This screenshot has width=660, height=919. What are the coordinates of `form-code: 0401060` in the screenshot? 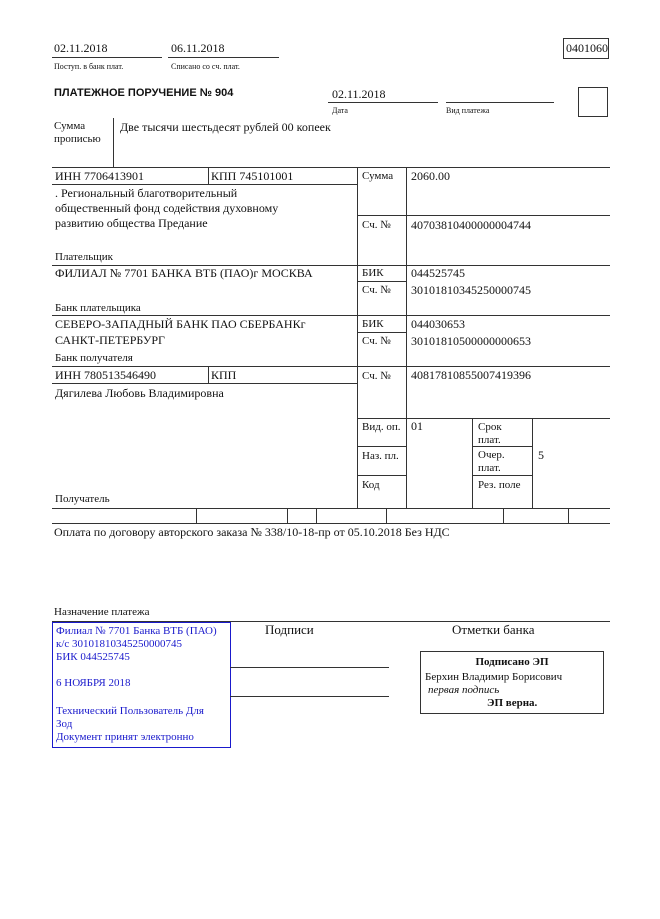 It's located at (587, 48).